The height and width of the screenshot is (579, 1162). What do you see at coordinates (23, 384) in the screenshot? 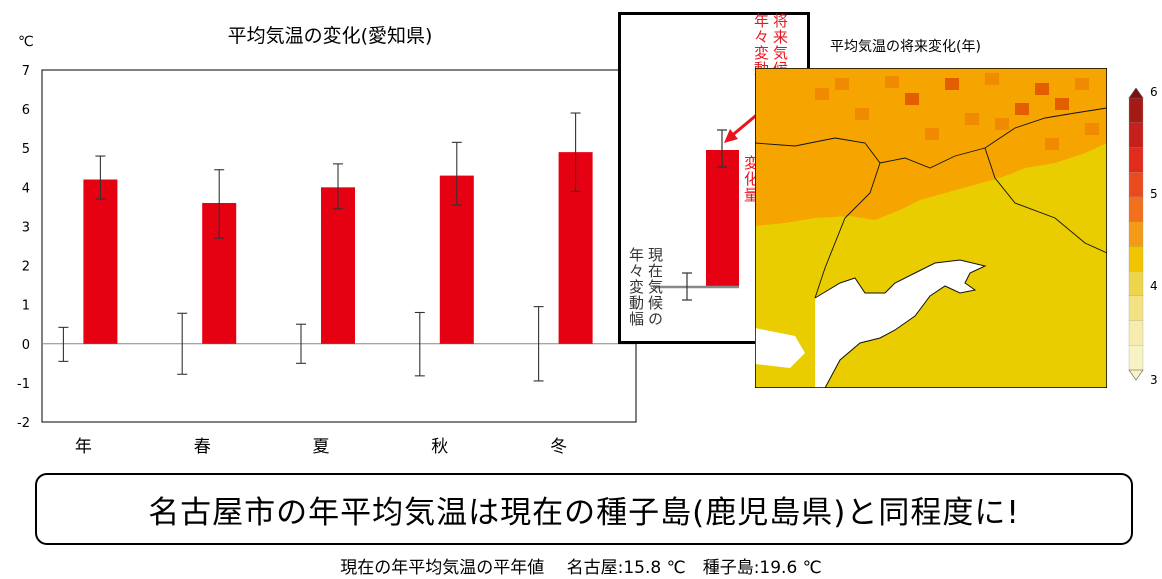
I see `y-tick-label: -1` at bounding box center [23, 384].